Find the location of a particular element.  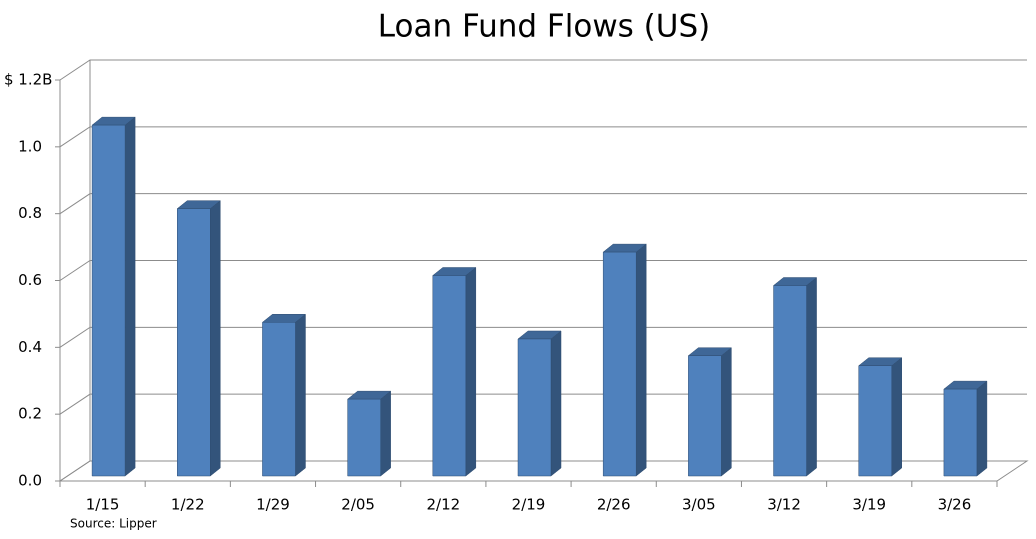

y-tick-label: 0.6 is located at coordinates (30, 280).